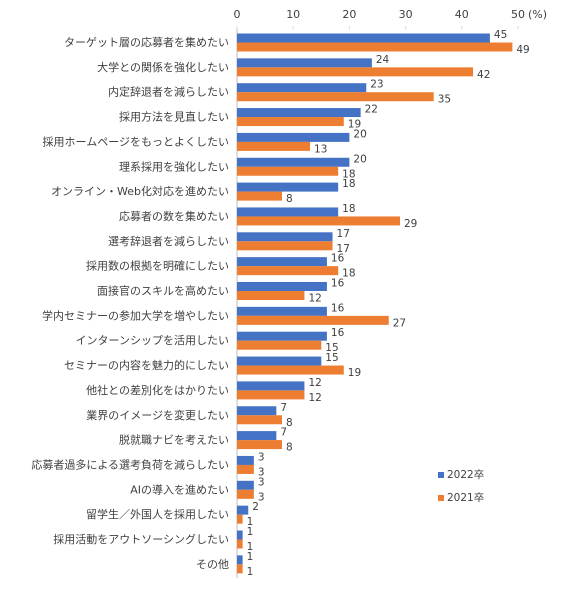  What do you see at coordinates (146, 42) in the screenshot?
I see `y-tick-label: ターゲット層の応募者を集めたい` at bounding box center [146, 42].